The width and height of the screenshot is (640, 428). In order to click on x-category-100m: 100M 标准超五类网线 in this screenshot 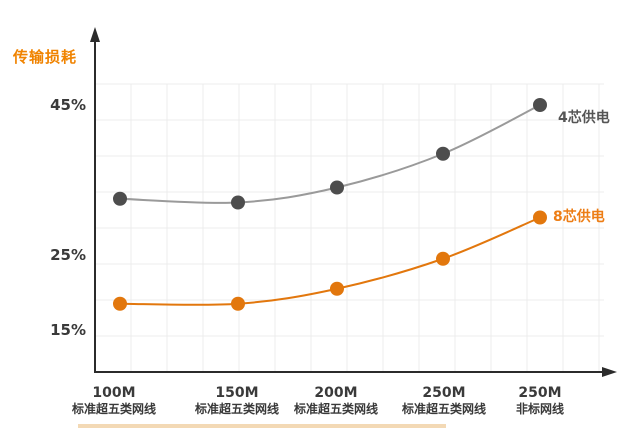, I will do `click(114, 401)`.